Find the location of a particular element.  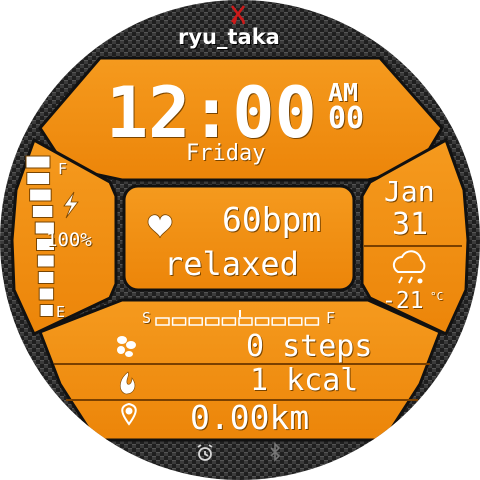

footprints-icon is located at coordinates (126, 346).